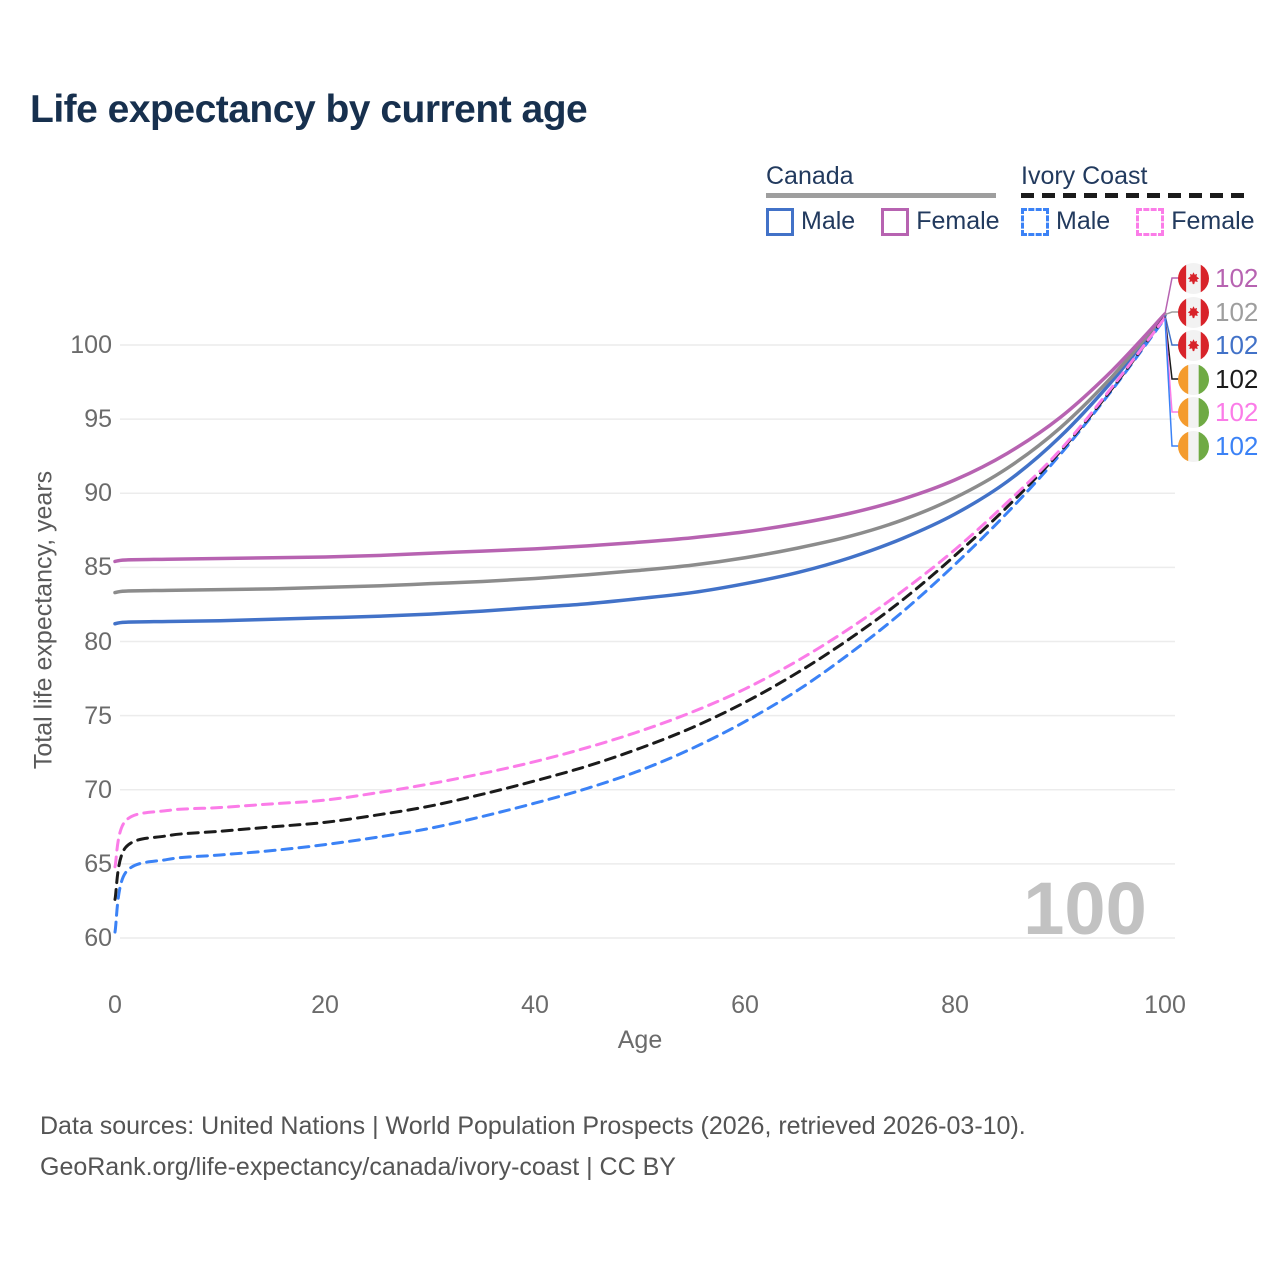  Describe the element at coordinates (1035, 221) in the screenshot. I see `ivory-male-swatch-icon` at that location.